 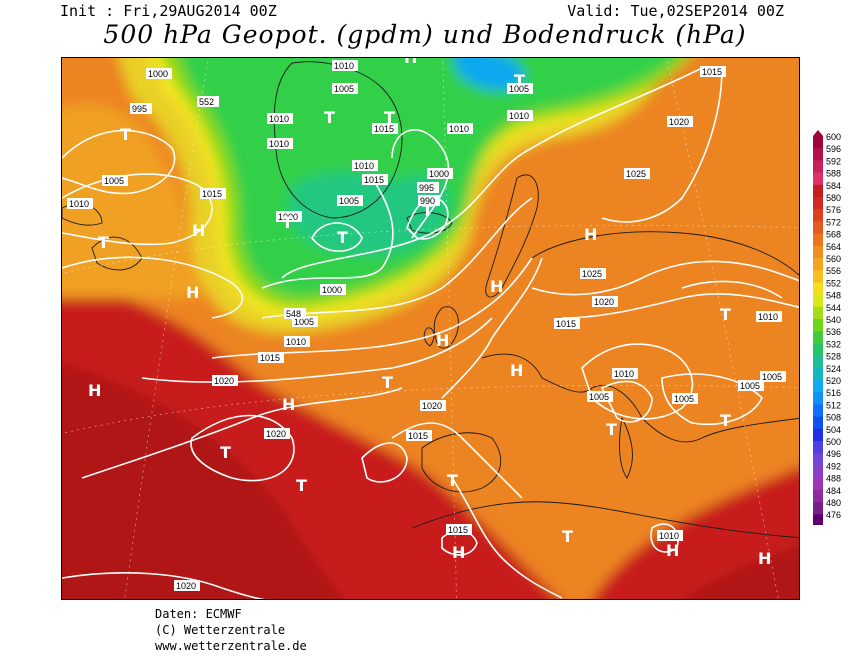 What do you see at coordinates (833, 235) in the screenshot?
I see `legend-level-label: 568` at bounding box center [833, 235].